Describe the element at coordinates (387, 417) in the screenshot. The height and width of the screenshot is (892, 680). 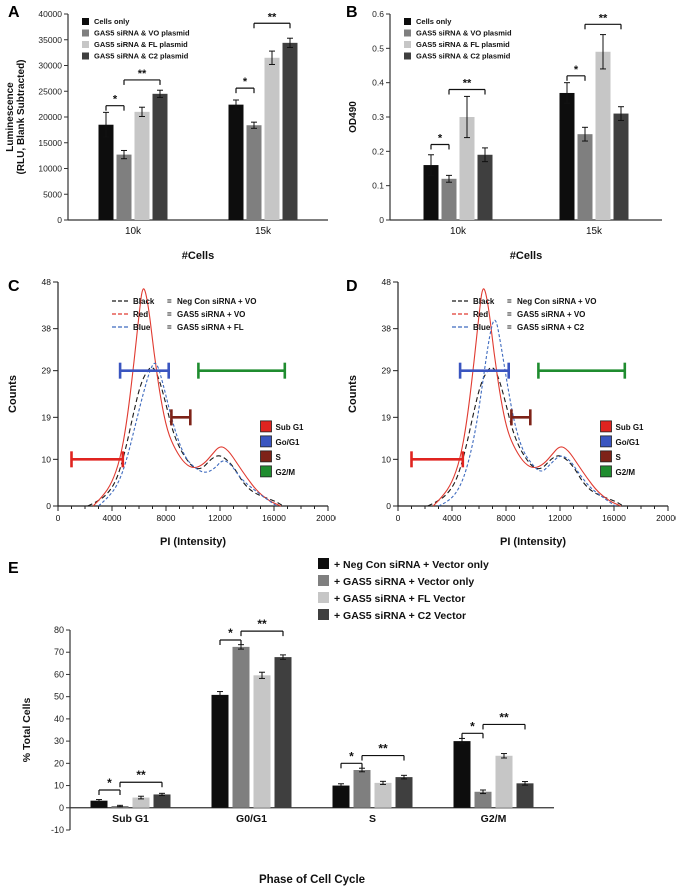
I see `y-tick-label: 19` at that location.